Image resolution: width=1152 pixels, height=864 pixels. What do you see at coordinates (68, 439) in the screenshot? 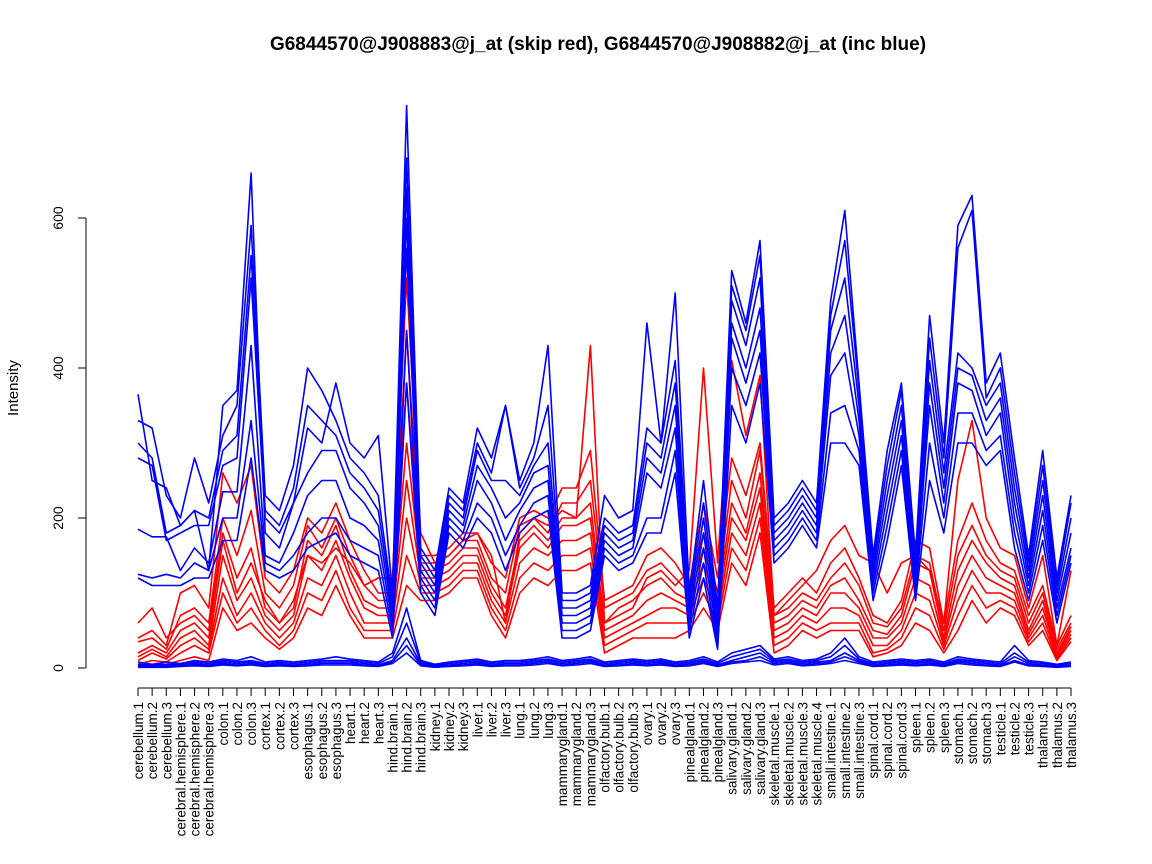
I see `y-axis: 0 200 400 600` at bounding box center [68, 439].